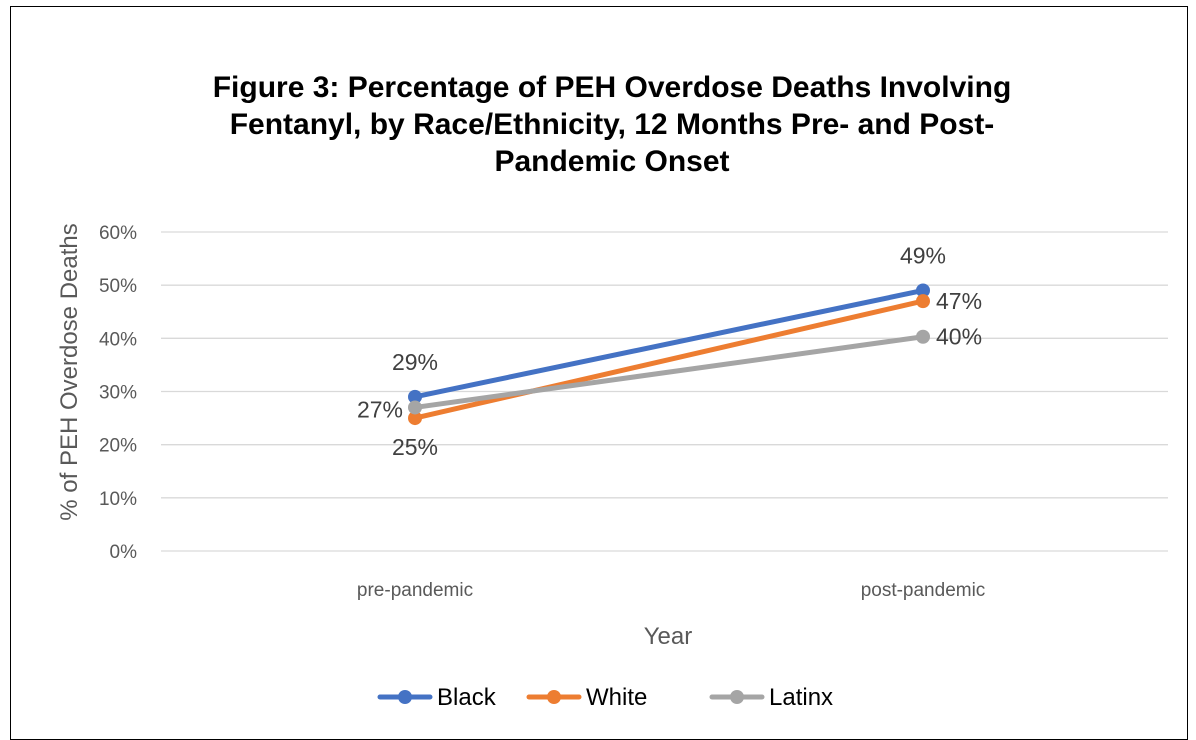 This screenshot has height=740, width=1196. Describe the element at coordinates (959, 301) in the screenshot. I see `data-label-white: 47%` at that location.